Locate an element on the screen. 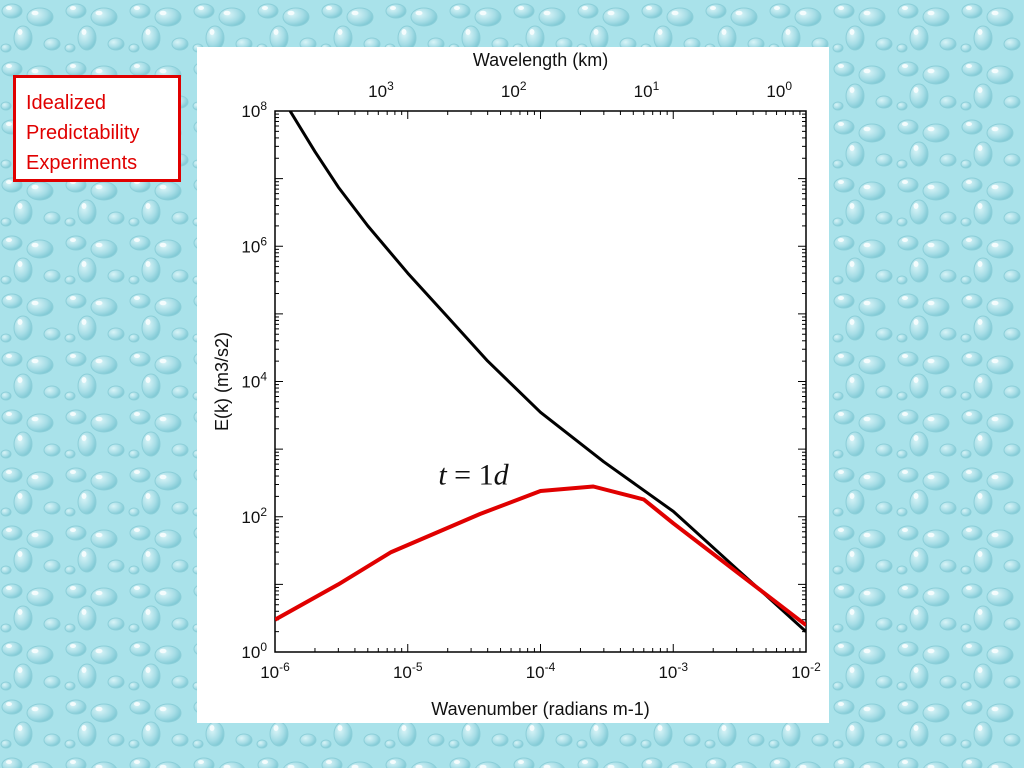 This screenshot has width=1024, height=768. x-tick-label: 10⁻⁶ is located at coordinates (275, 671).